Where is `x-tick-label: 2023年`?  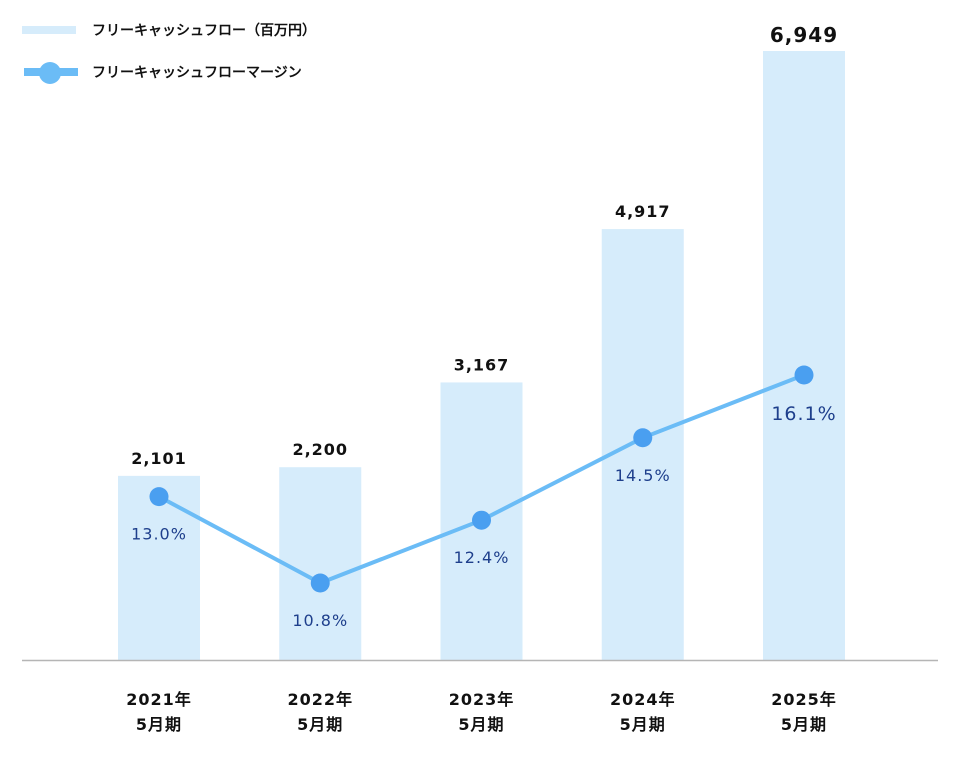
x-tick-label: 2023年 is located at coordinates (482, 699).